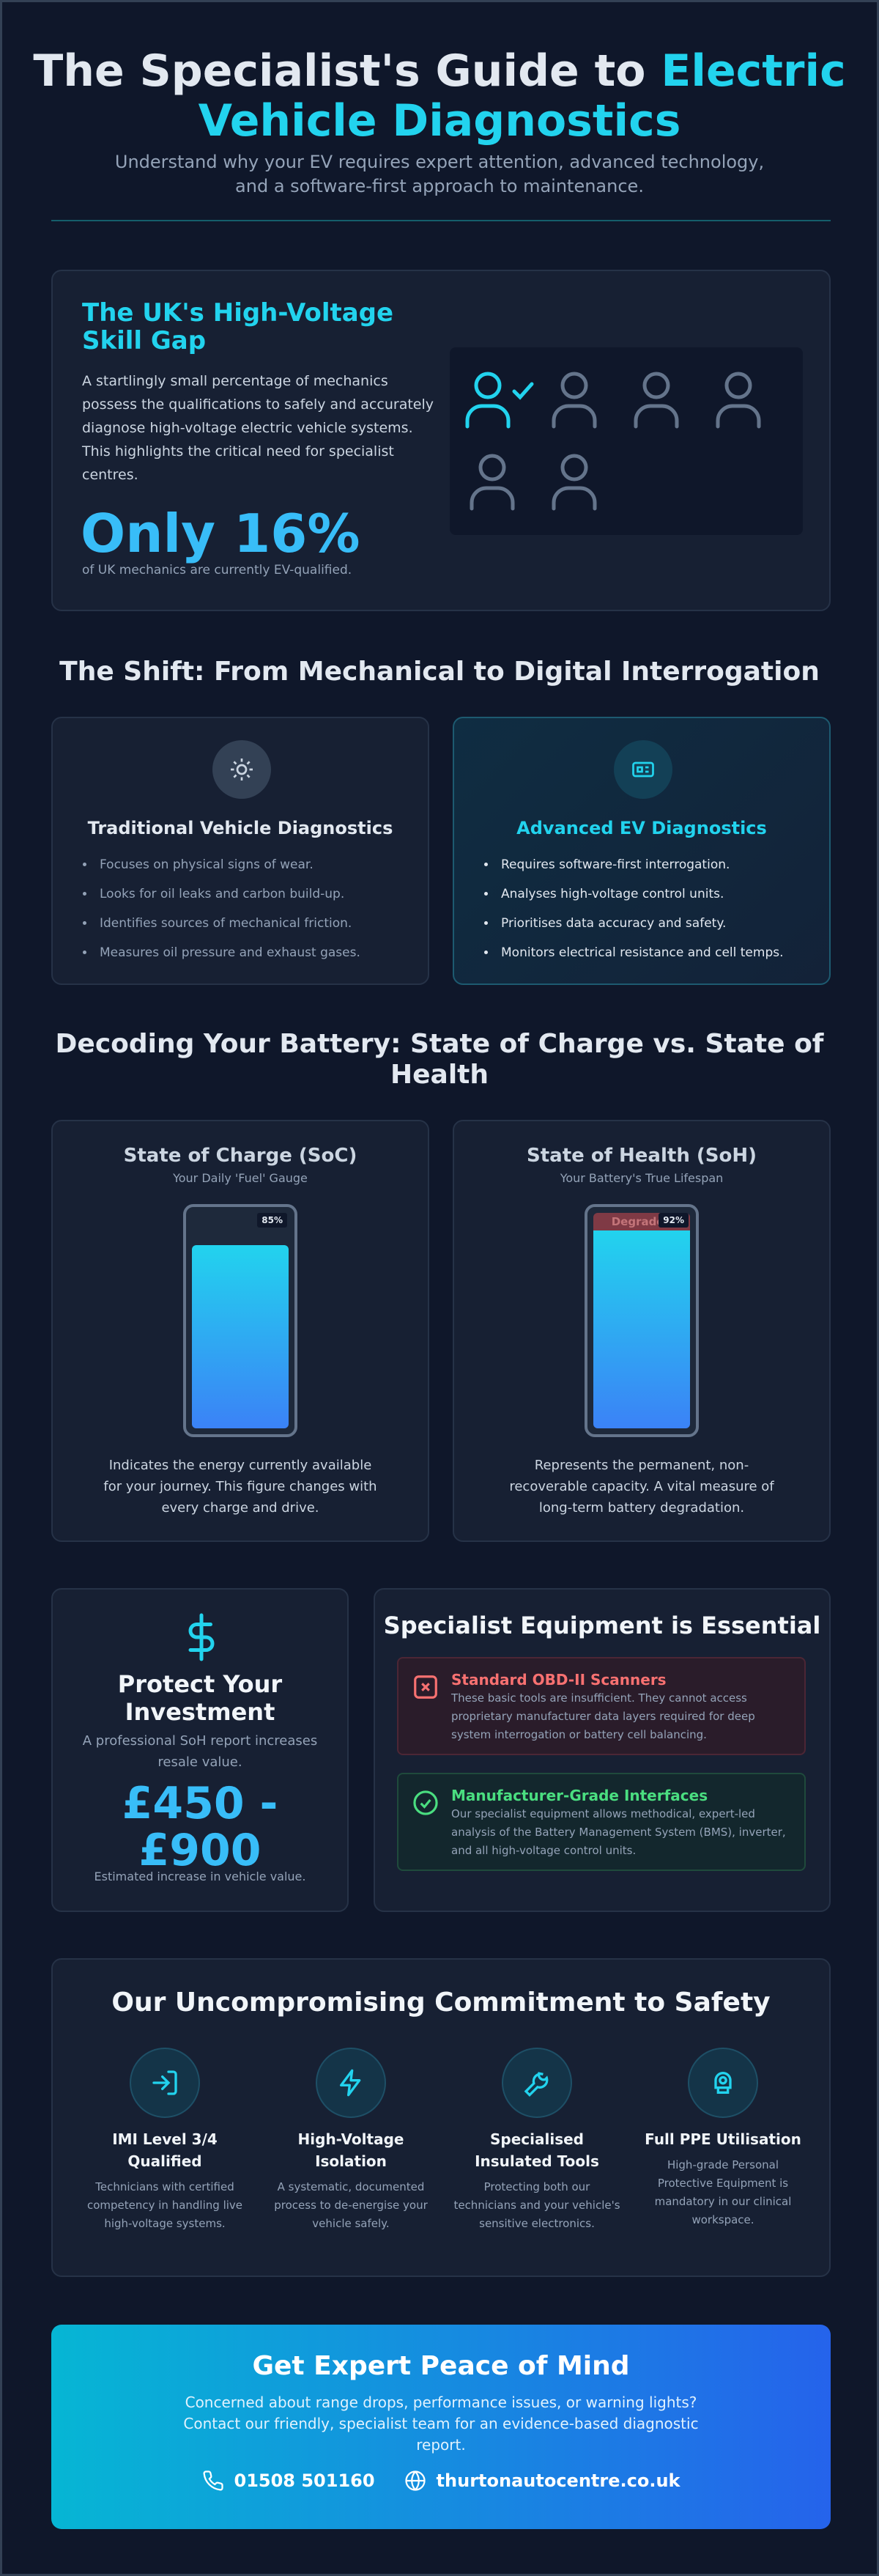 The image size is (879, 2576). Describe the element at coordinates (642, 1156) in the screenshot. I see `card-title: State of Health (SoH)` at that location.